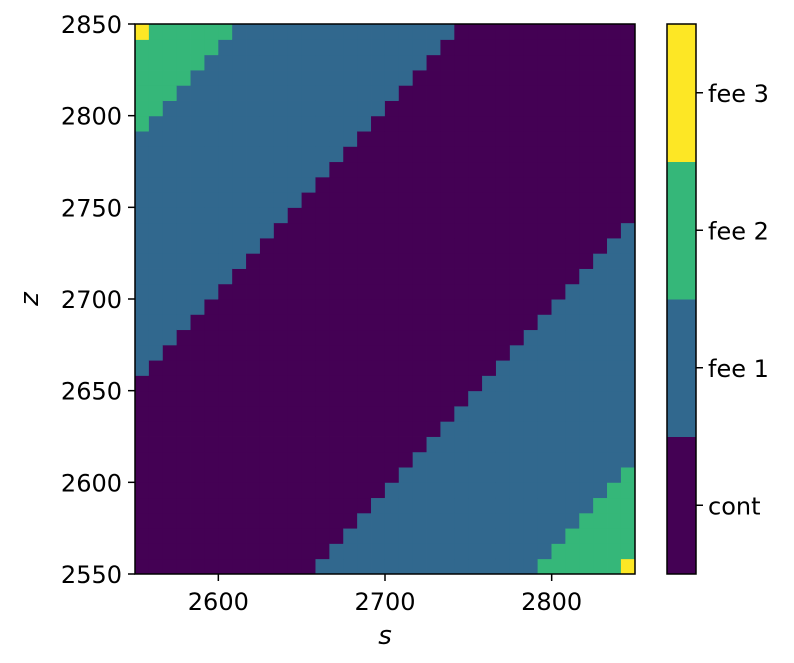  I want to click on x-axis: 2600 2700 2800, so click(385, 595).